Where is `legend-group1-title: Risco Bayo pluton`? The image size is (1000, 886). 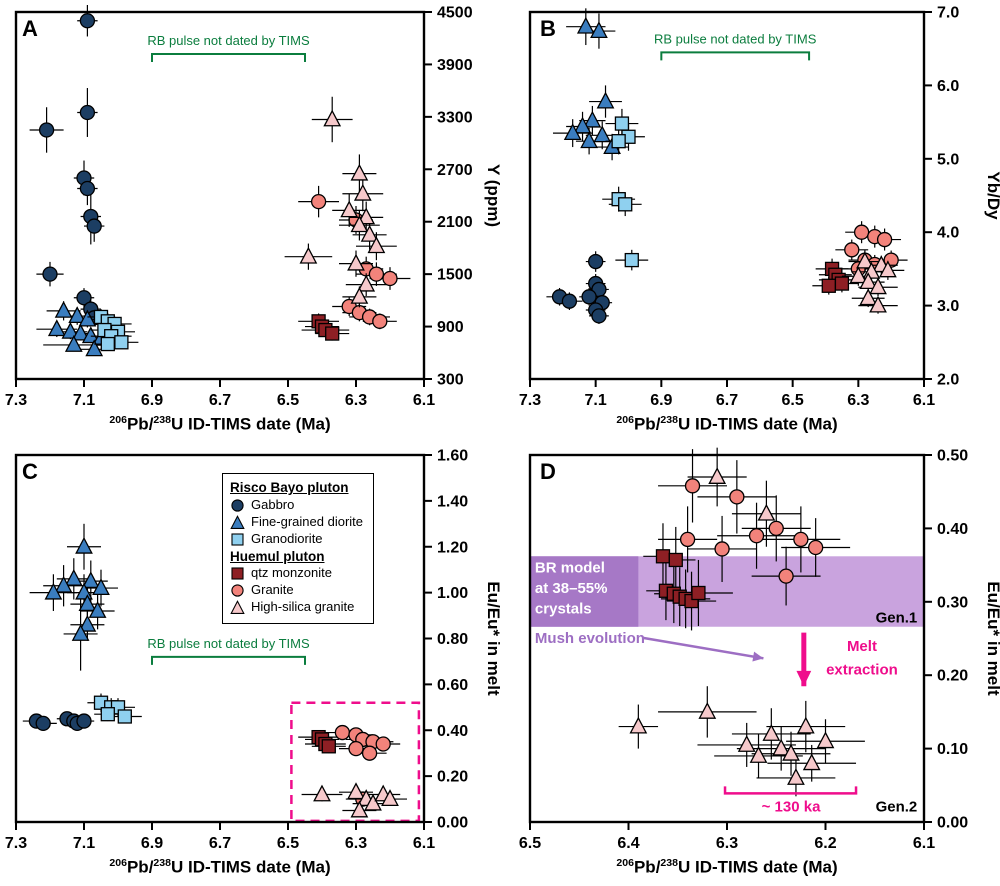
legend-group1-title: Risco Bayo pluton is located at coordinates (289, 487).